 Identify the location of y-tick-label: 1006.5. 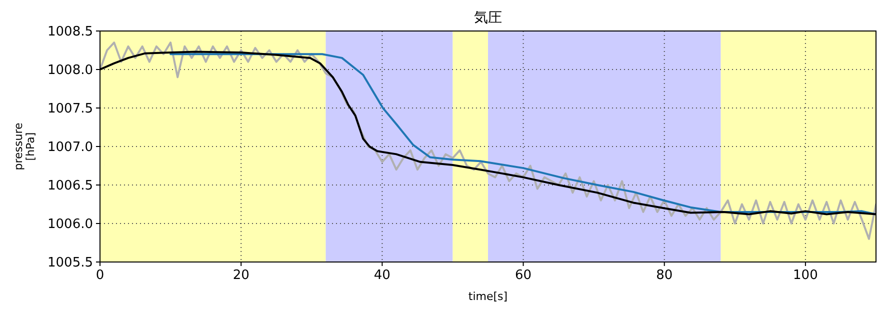
(70, 186).